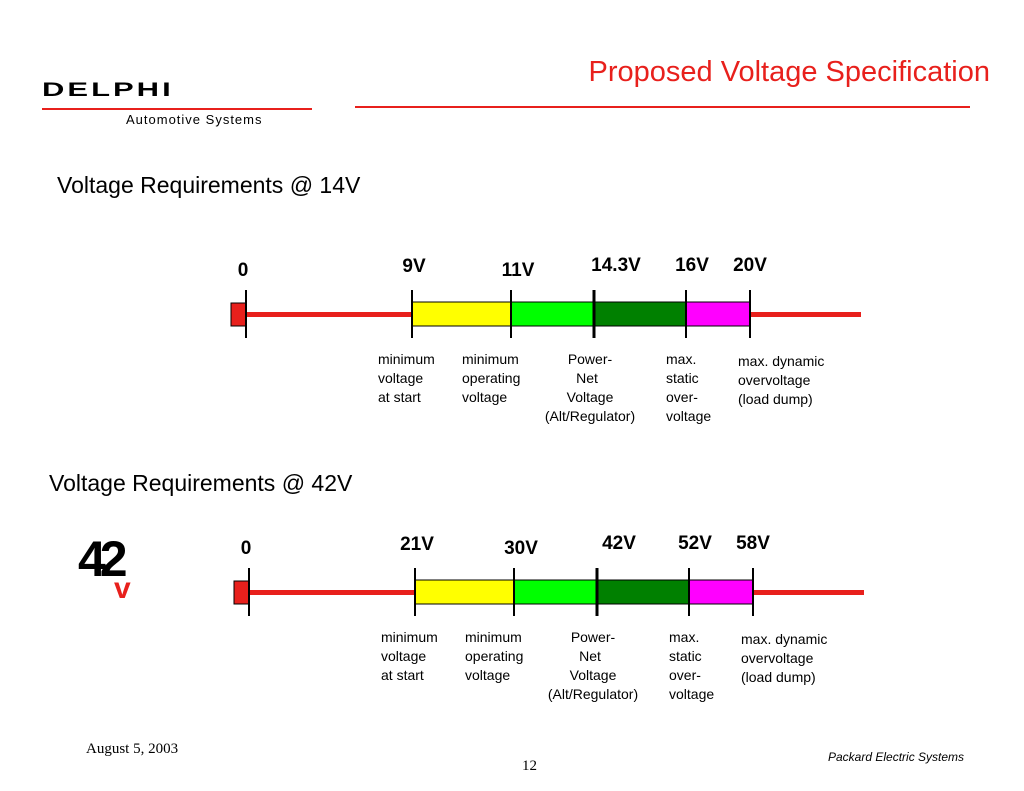  I want to click on page-number: 12, so click(529, 766).